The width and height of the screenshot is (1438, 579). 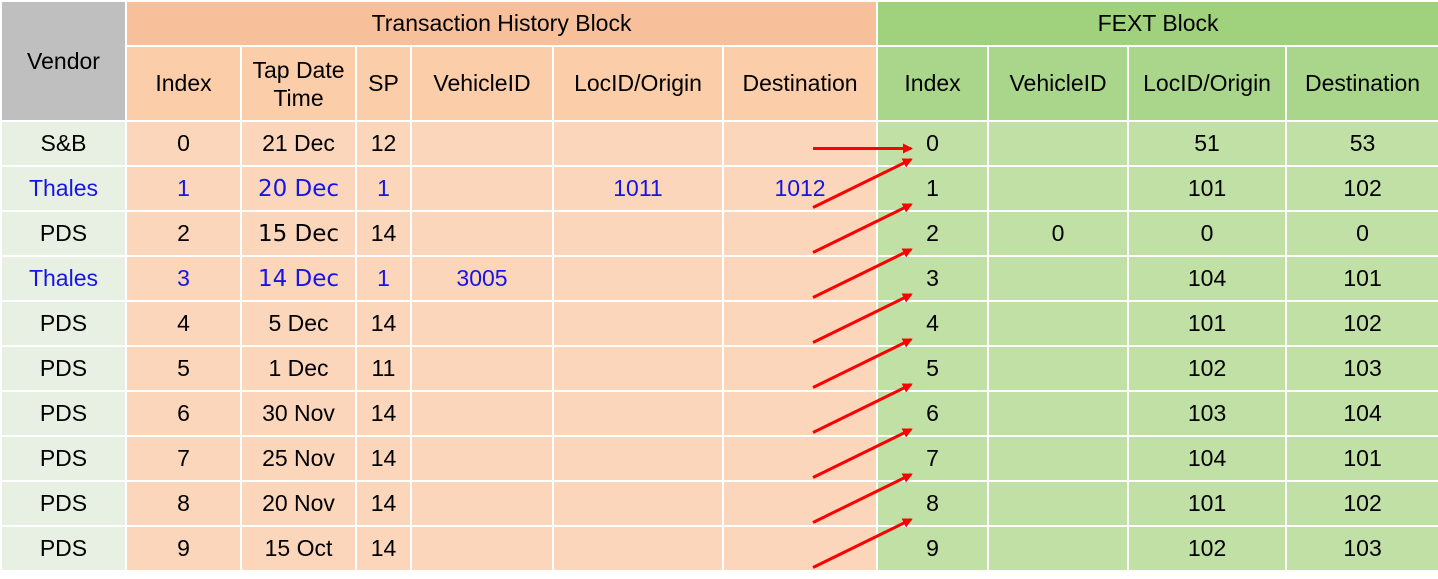 What do you see at coordinates (933, 368) in the screenshot?
I see `fext-index-cell: 5` at bounding box center [933, 368].